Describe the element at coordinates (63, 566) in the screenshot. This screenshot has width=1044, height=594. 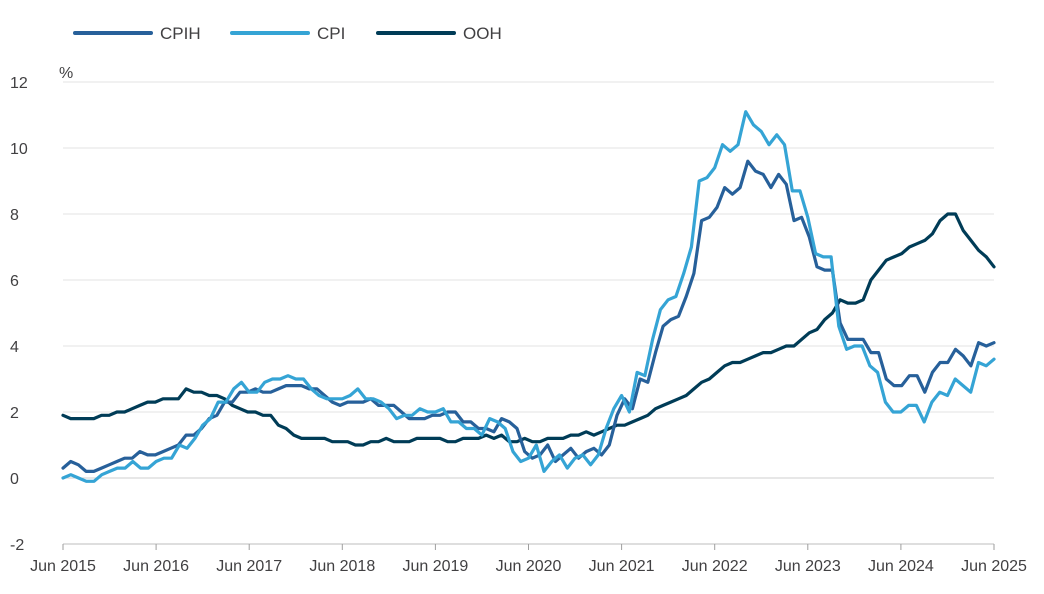
I see `x-tick-label: Jun 2015` at that location.